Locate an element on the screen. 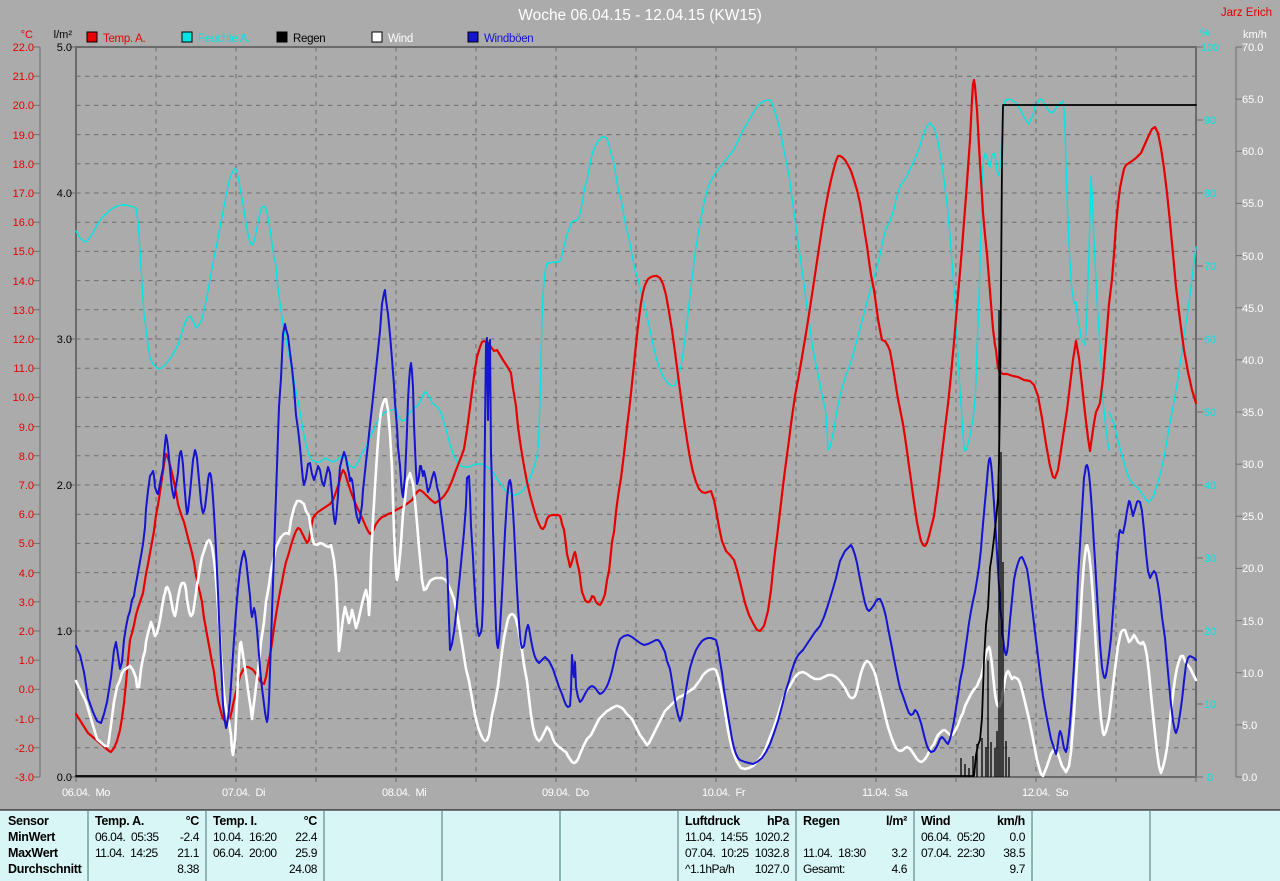  svg-text: 15.0 is located at coordinates (1252, 622).